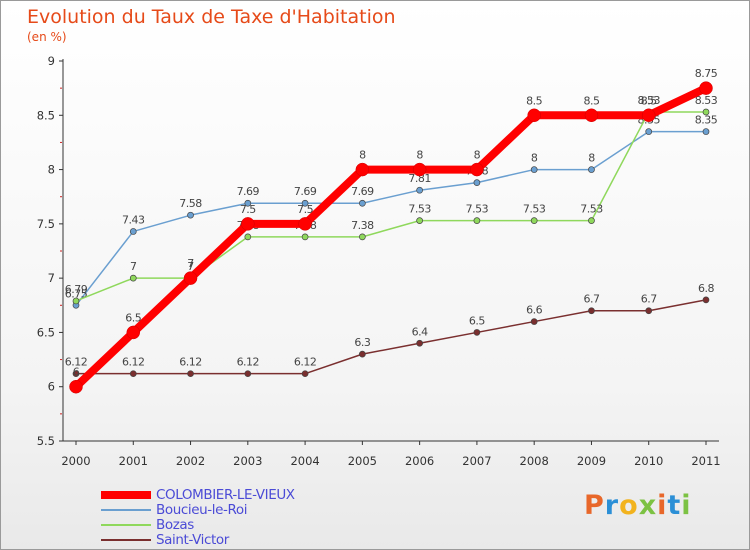 This screenshot has width=750, height=550. Describe the element at coordinates (198, 524) in the screenshot. I see `legend-item: Bozas` at that location.